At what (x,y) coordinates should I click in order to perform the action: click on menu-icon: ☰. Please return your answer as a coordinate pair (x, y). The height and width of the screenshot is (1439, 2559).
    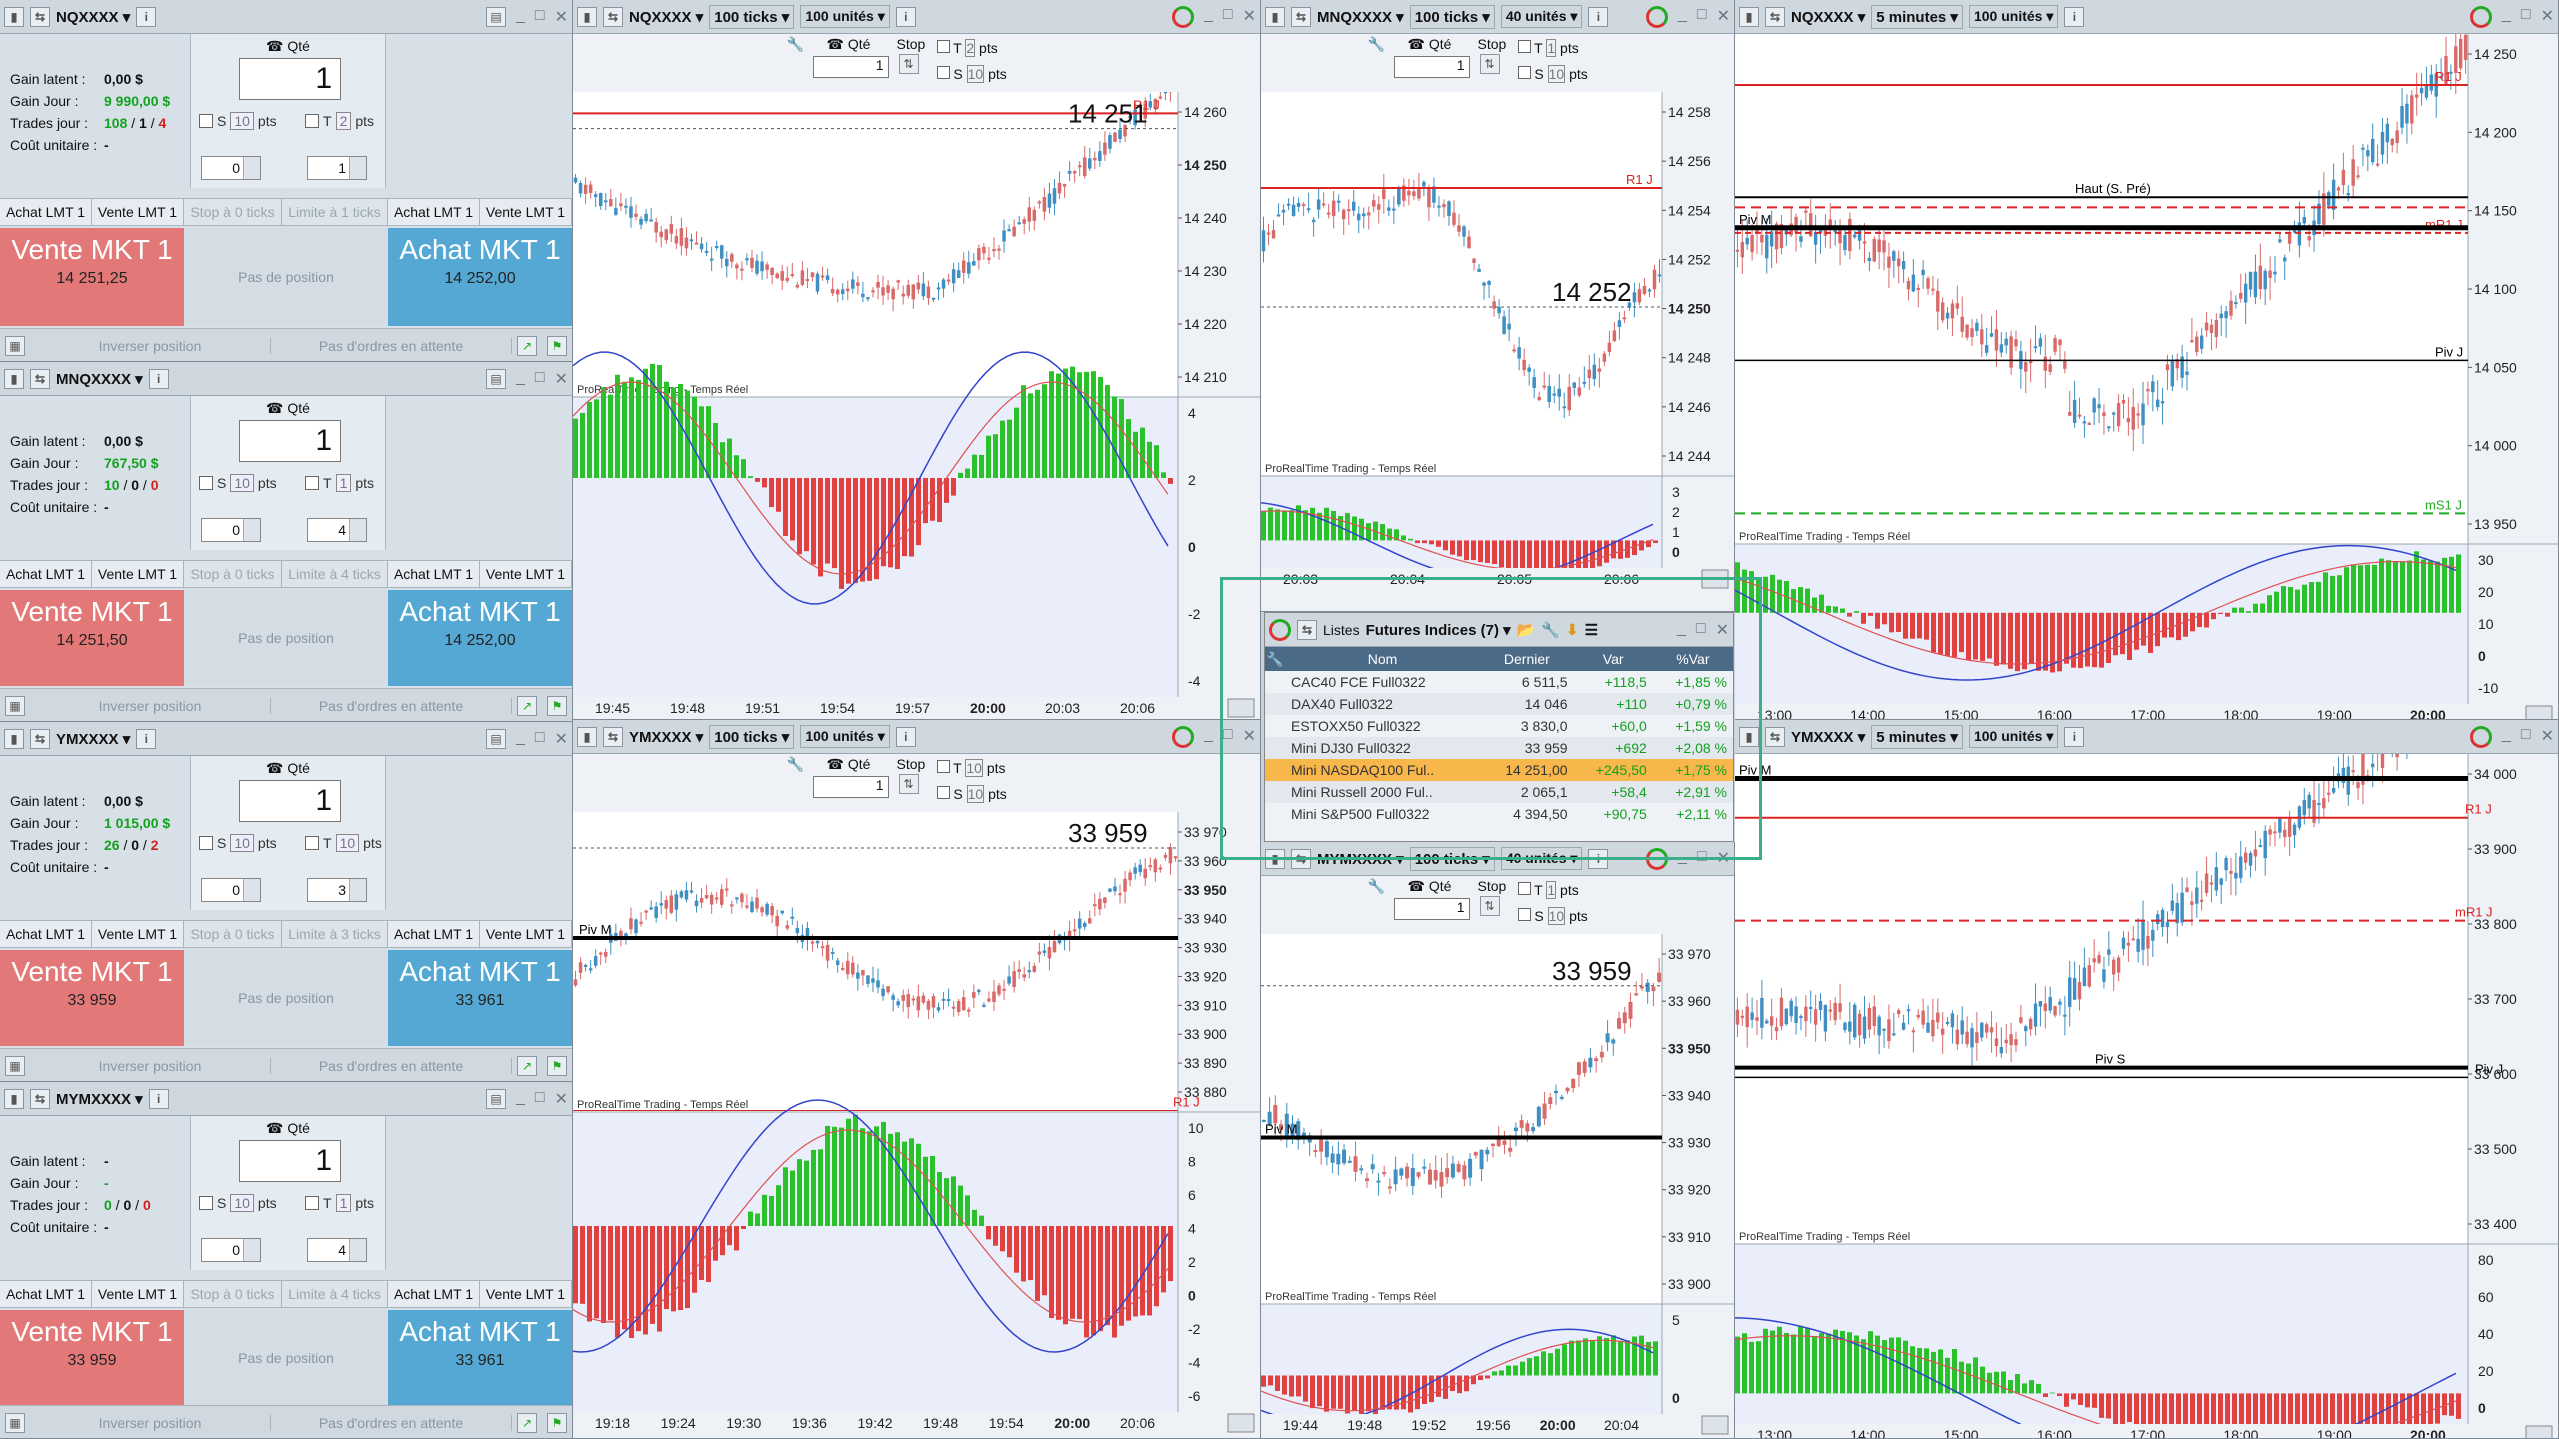
    Looking at the image, I should click on (1591, 630).